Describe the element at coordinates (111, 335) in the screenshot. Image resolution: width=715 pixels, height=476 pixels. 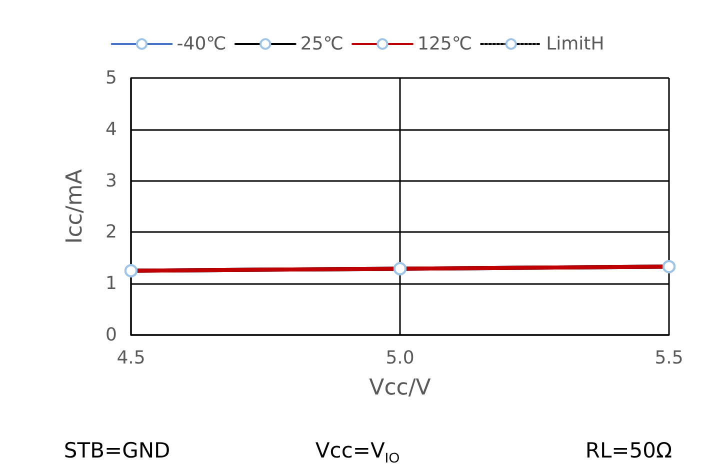
I see `y-tick-label: 0` at that location.